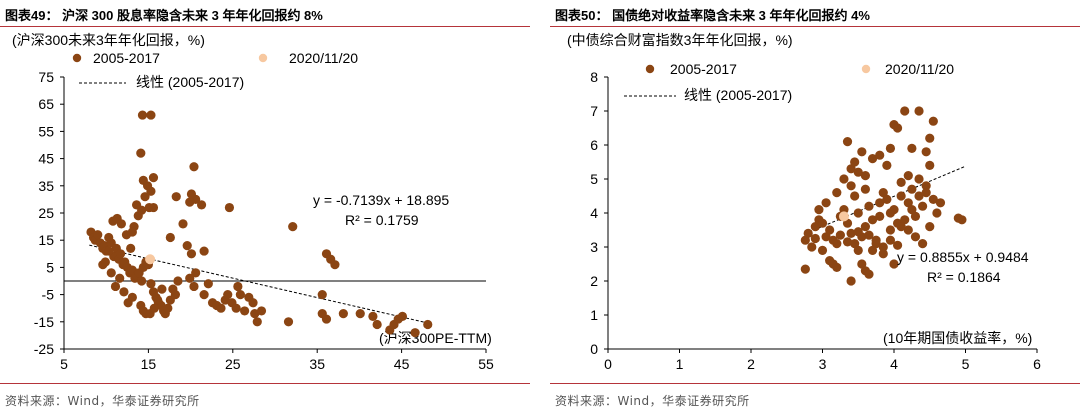  What do you see at coordinates (594, 111) in the screenshot?
I see `y-tick-label: 7` at bounding box center [594, 111].